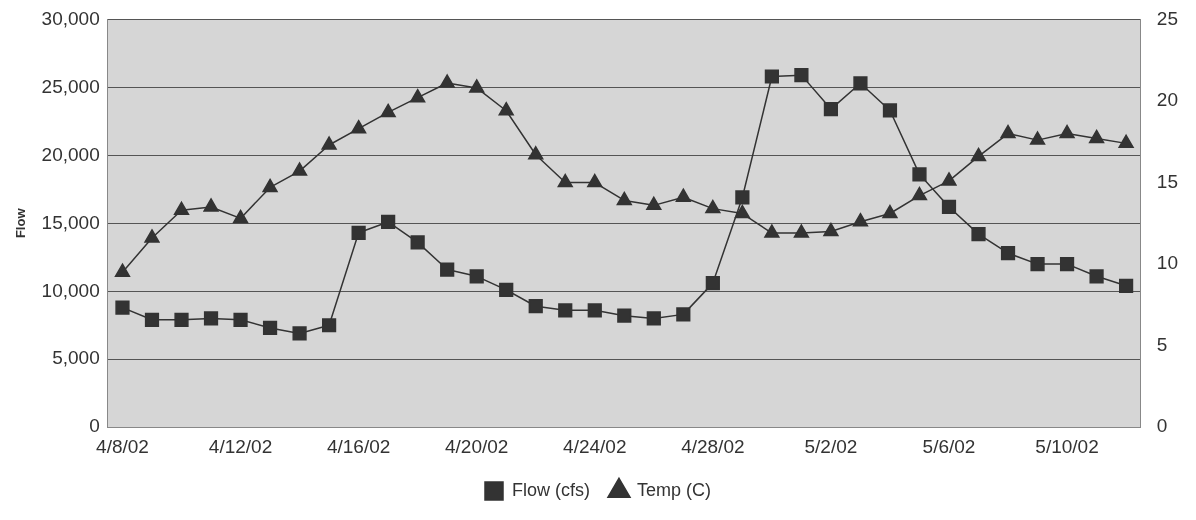 The height and width of the screenshot is (520, 1196). What do you see at coordinates (713, 446) in the screenshot?
I see `x-tick-label: 4/28/02` at bounding box center [713, 446].